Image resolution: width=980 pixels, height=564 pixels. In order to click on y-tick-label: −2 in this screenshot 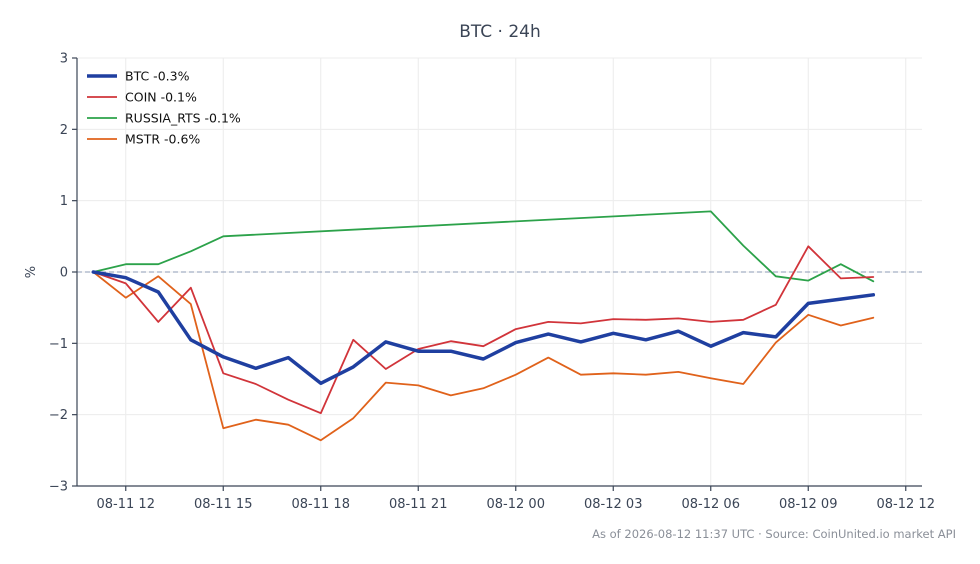, I will do `click(58, 415)`.